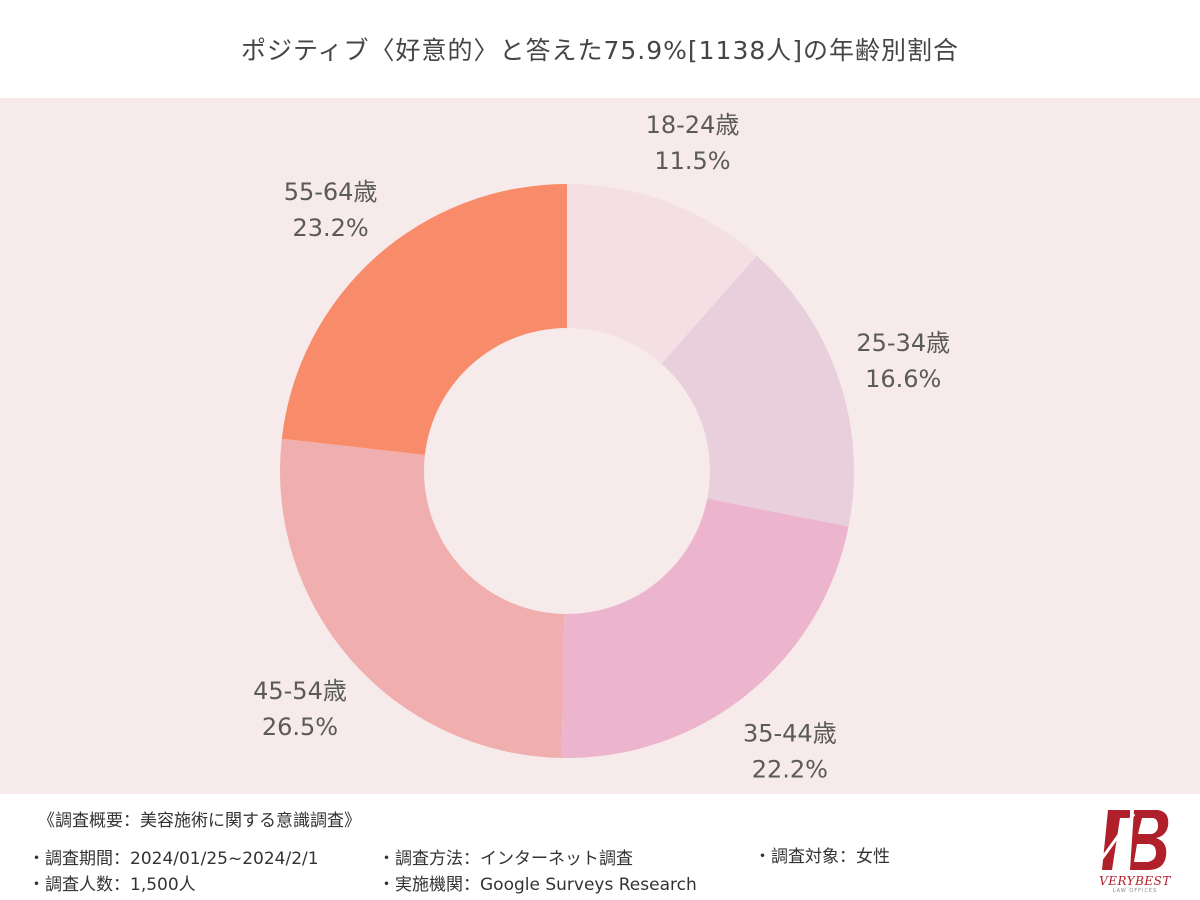 The image size is (1200, 900). Describe the element at coordinates (112, 885) in the screenshot. I see `survey-count: ・調査人数：1,500人` at that location.